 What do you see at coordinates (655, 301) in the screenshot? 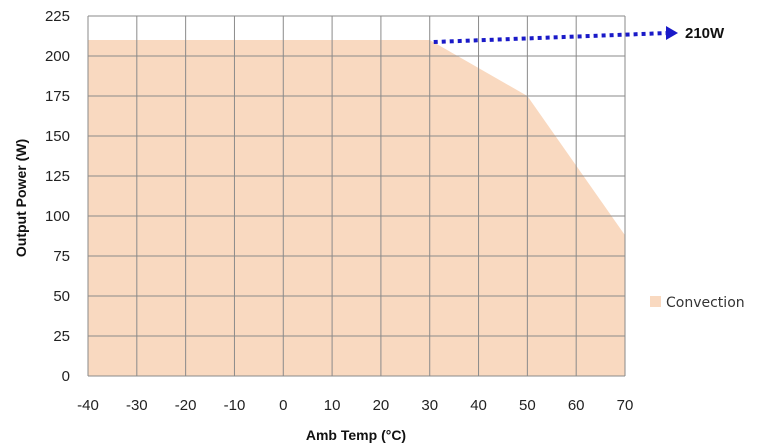
I see `legend-swatch-convection` at bounding box center [655, 301].